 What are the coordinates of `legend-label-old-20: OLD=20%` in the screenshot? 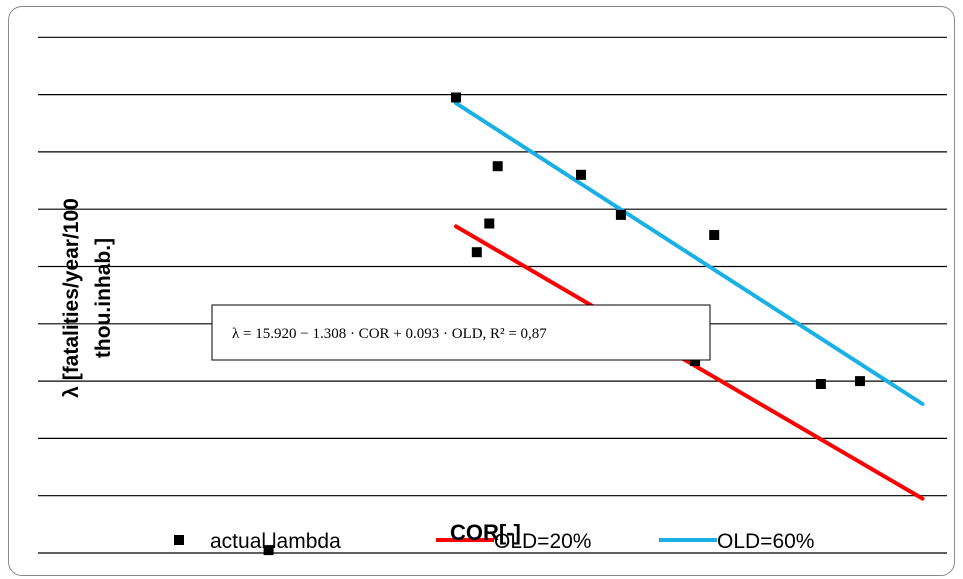 It's located at (542, 541).